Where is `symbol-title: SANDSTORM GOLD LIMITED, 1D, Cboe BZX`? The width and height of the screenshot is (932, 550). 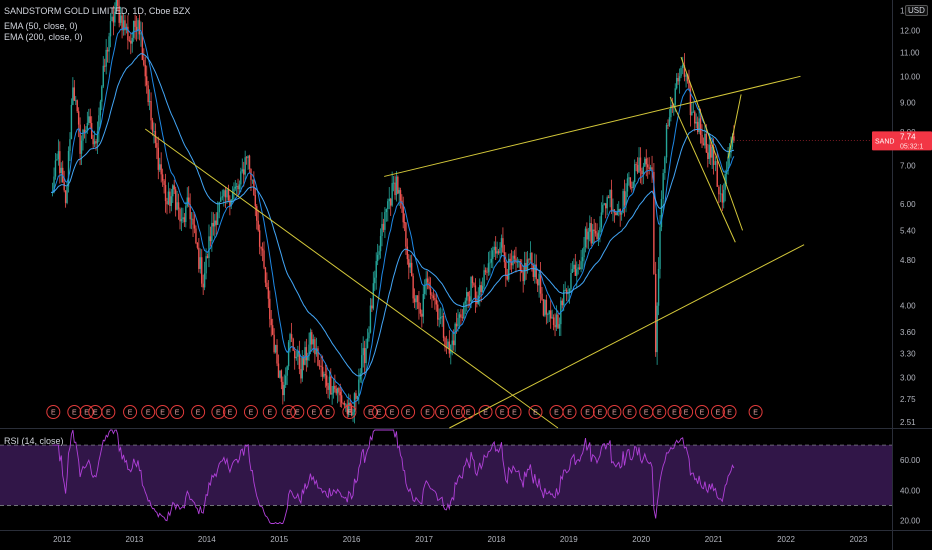
symbol-title: SANDSTORM GOLD LIMITED, 1D, Cboe BZX is located at coordinates (97, 11).